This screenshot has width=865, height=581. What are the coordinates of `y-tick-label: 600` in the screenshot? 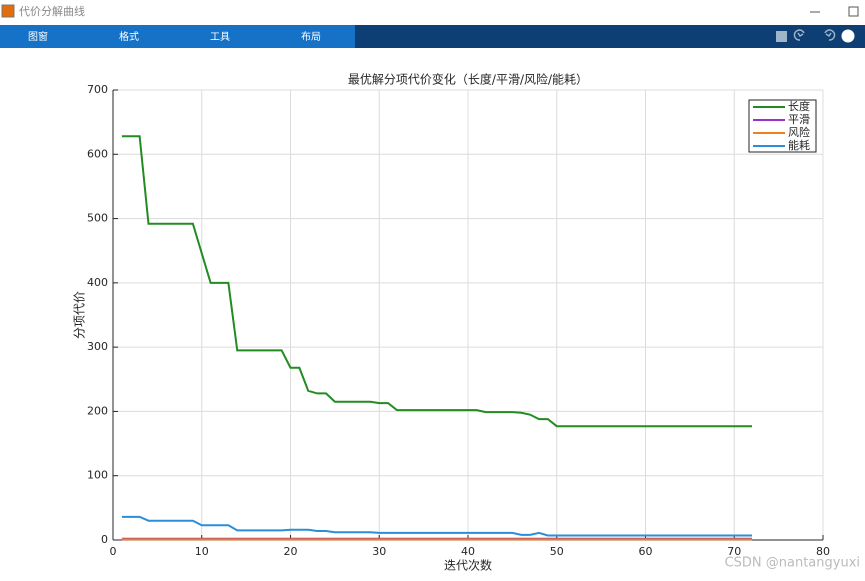 It's located at (97, 153).